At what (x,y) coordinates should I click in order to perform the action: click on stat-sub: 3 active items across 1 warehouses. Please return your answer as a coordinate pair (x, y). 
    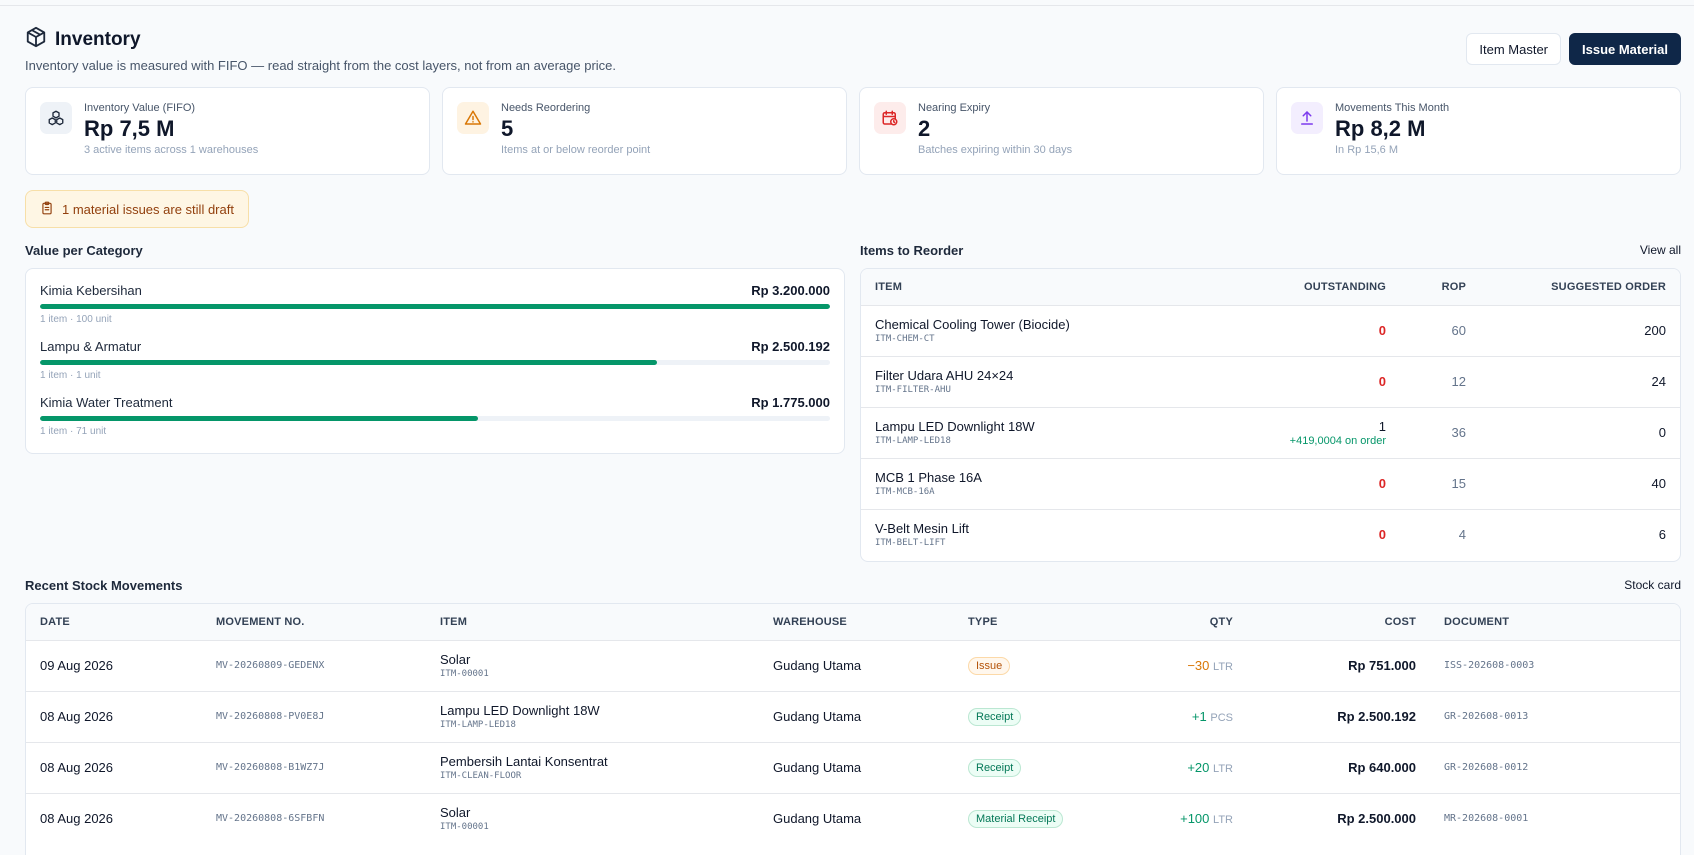
    Looking at the image, I should click on (171, 150).